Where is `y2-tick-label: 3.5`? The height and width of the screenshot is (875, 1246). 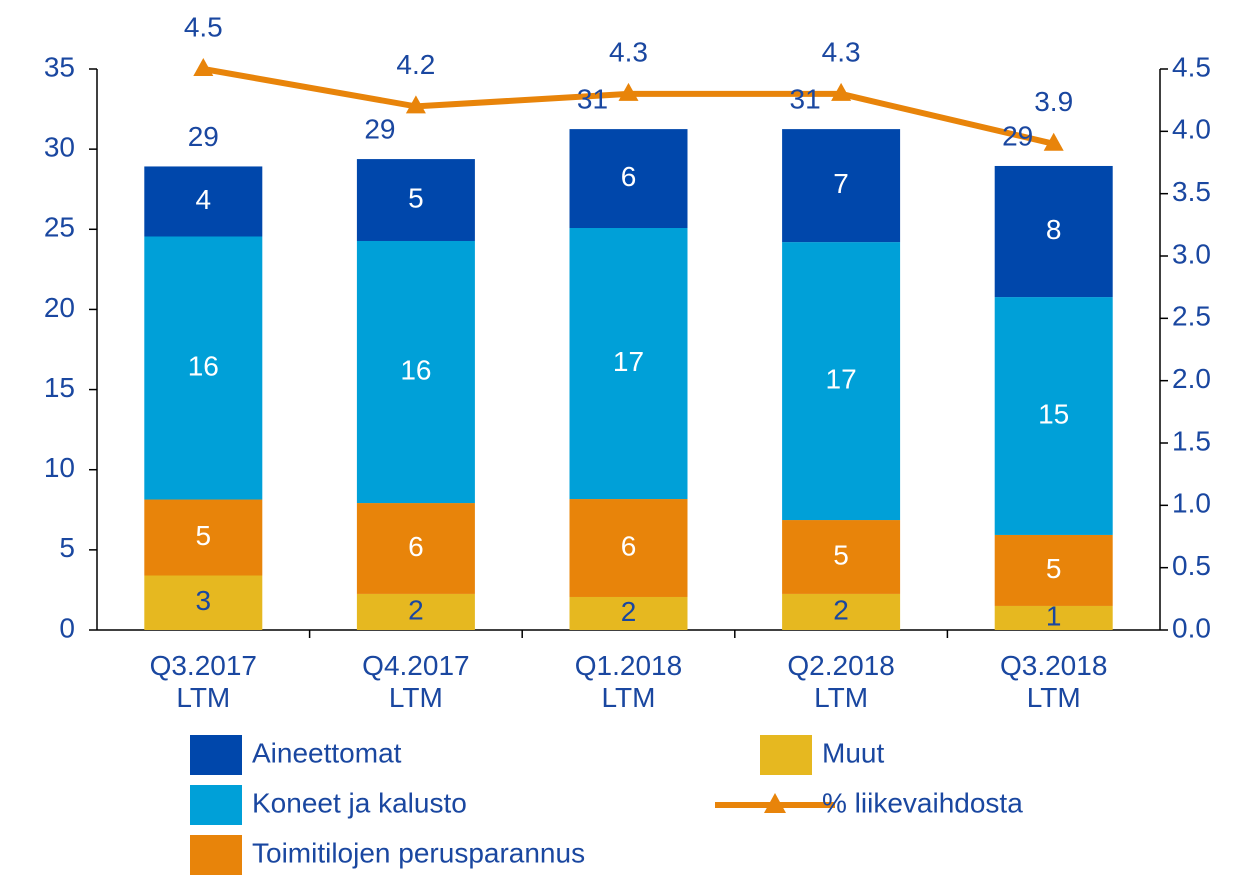
y2-tick-label: 3.5 is located at coordinates (1191, 191).